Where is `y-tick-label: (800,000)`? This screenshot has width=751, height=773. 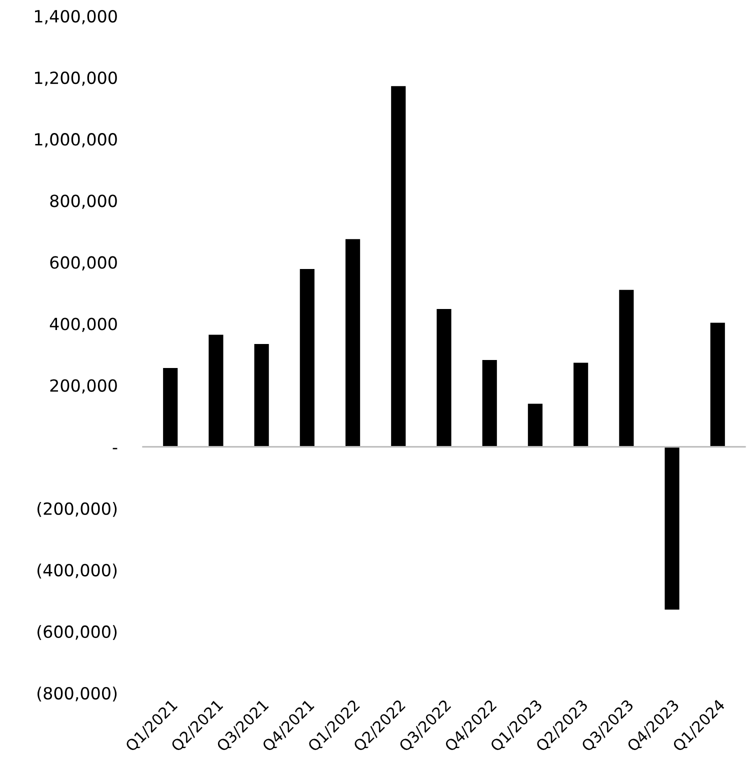 y-tick-label: (800,000) is located at coordinates (77, 694).